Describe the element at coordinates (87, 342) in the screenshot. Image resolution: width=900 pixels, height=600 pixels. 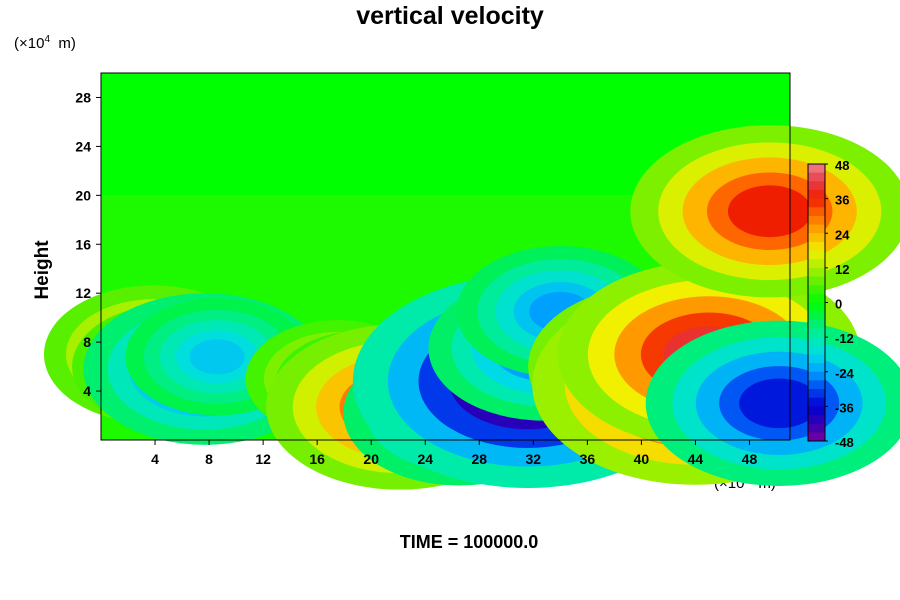
I see `y-tick-label-8: 8` at that location.